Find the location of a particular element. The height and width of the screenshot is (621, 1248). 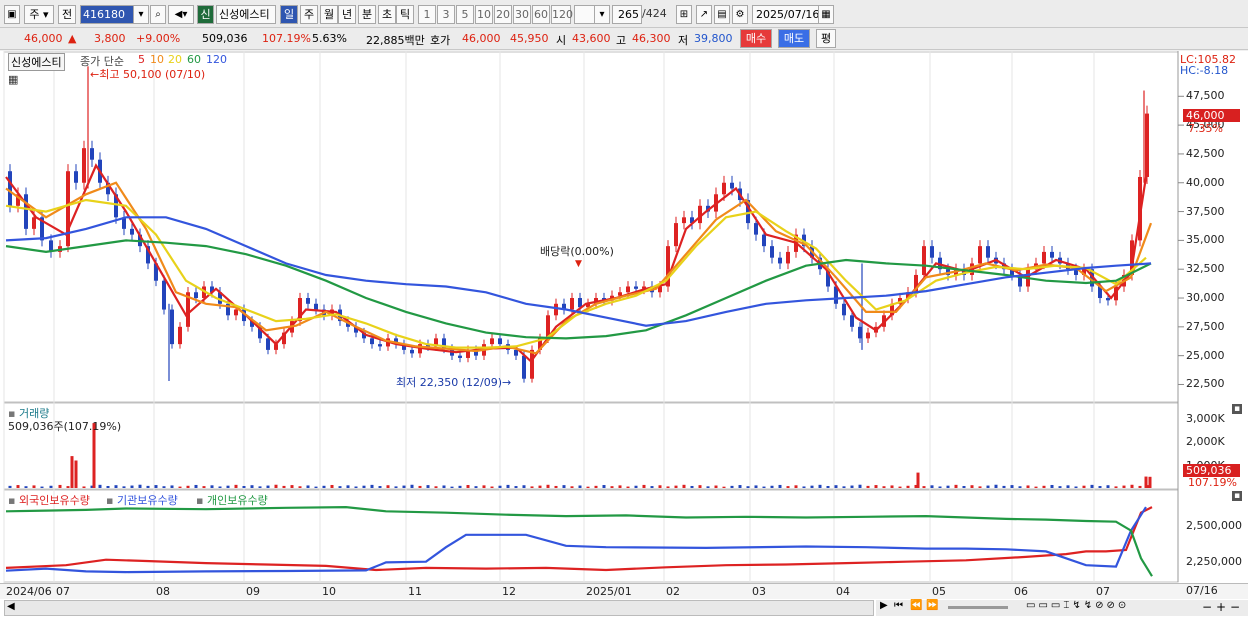

scroll-right-icon: ▶ is located at coordinates (884, 605).